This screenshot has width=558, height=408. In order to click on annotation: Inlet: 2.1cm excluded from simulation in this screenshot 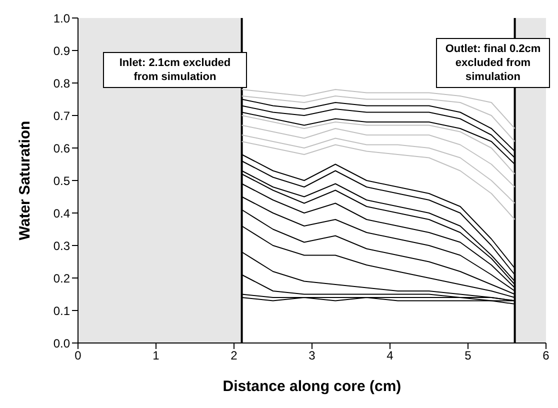, I will do `click(175, 70)`.